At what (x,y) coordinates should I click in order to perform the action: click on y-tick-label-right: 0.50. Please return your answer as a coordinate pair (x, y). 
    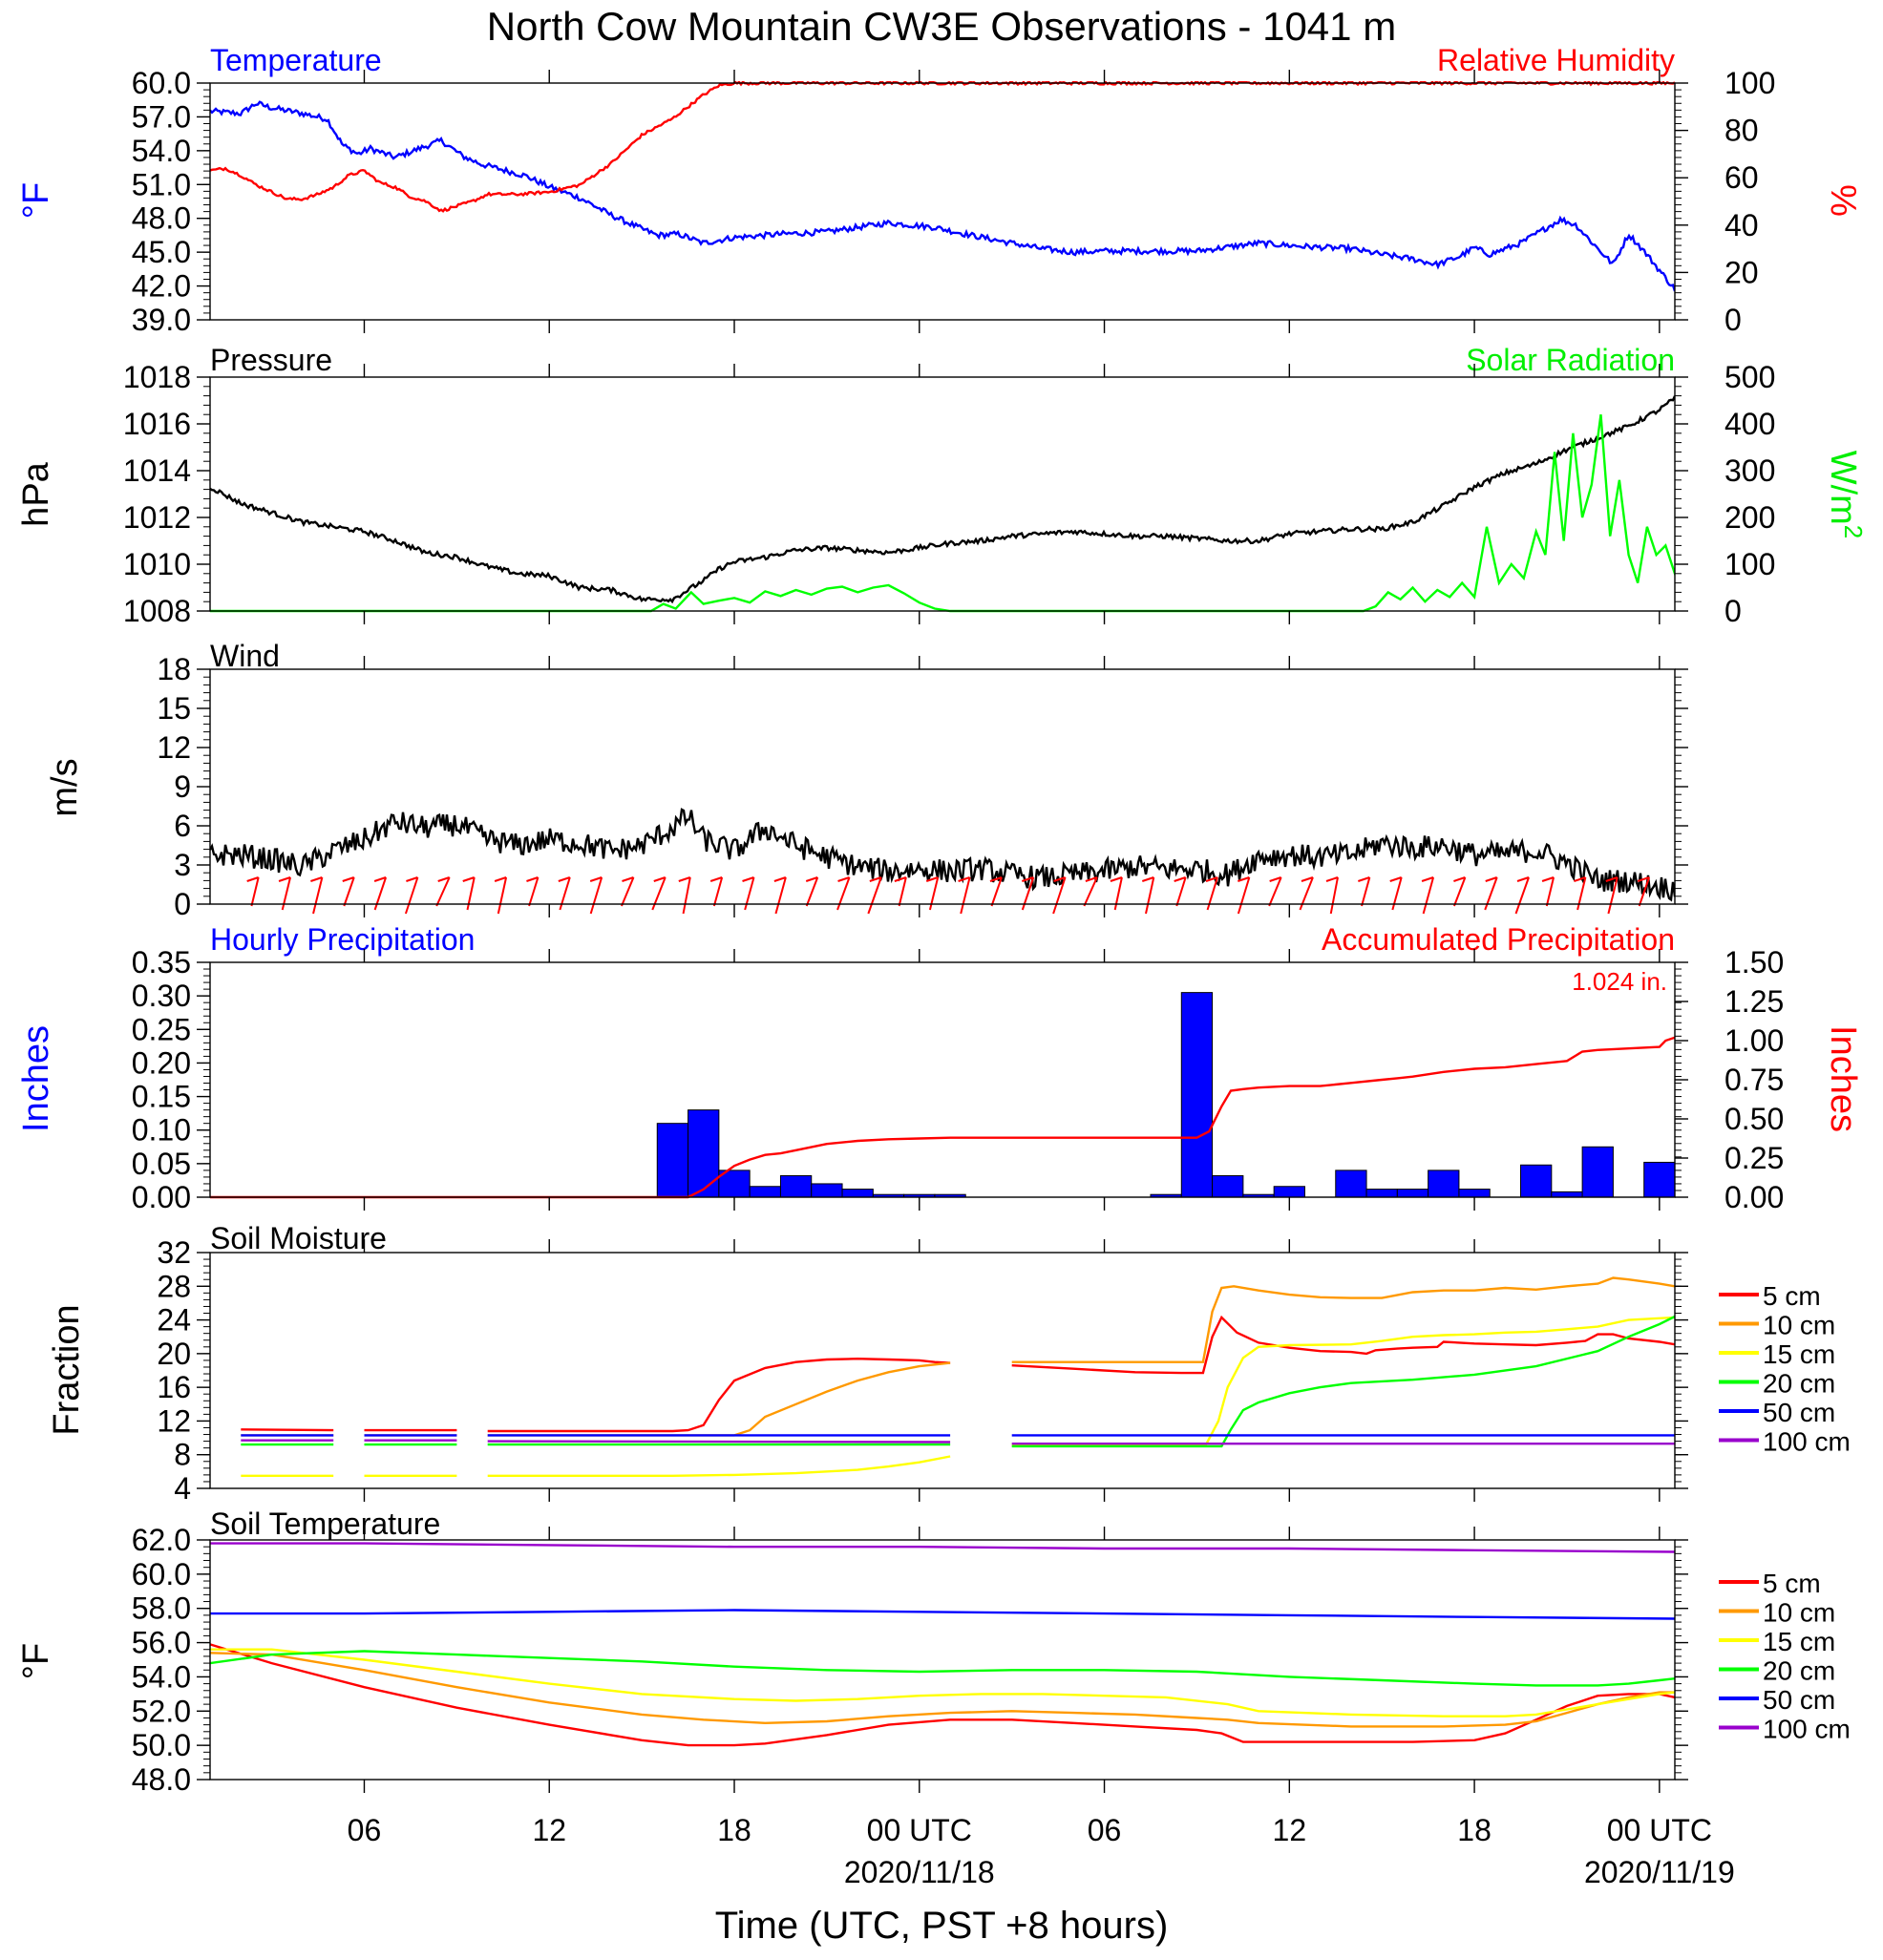
    Looking at the image, I should click on (1754, 1119).